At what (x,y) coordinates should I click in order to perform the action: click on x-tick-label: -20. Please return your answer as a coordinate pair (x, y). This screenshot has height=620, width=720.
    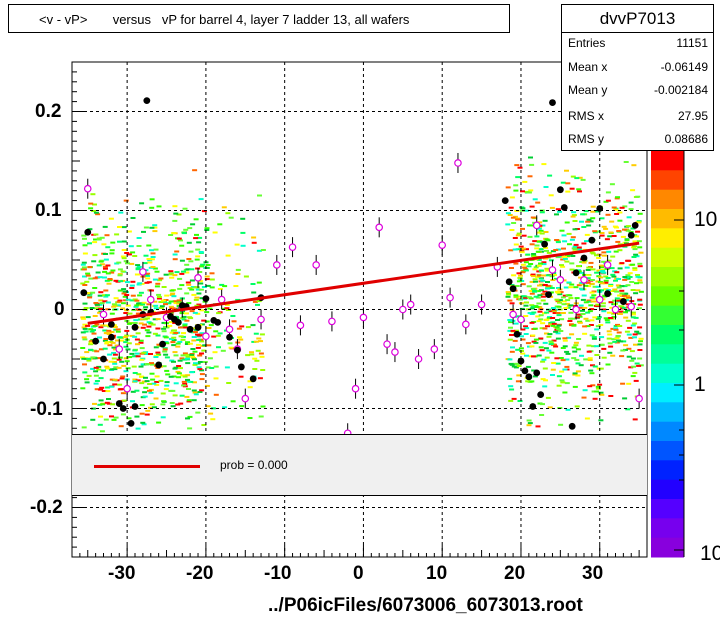
    Looking at the image, I should click on (200, 573).